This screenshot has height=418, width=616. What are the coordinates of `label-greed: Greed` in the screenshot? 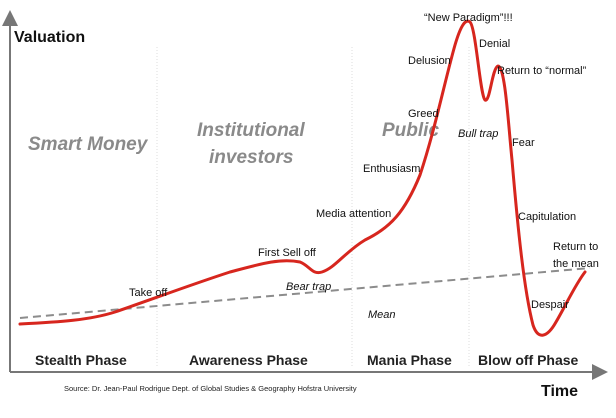 It's located at (423, 114).